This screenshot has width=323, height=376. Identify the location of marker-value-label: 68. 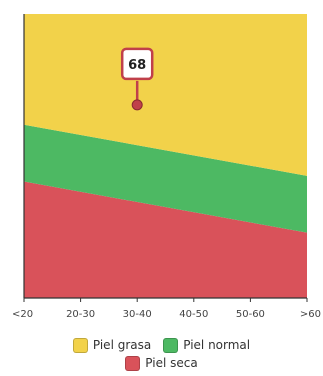
(137, 65).